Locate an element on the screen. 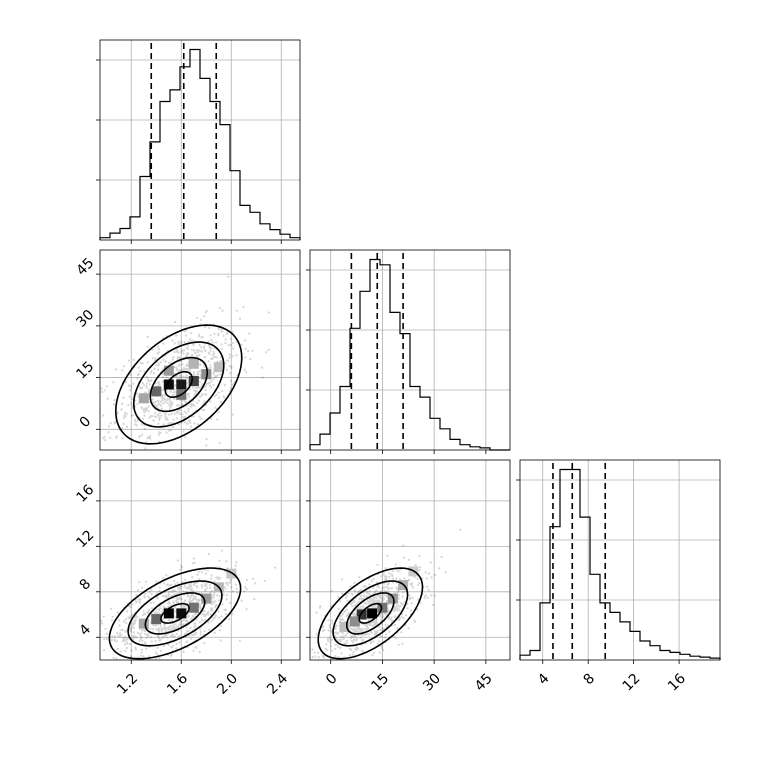 This screenshot has height=760, width=760. grid is located at coordinates (198, 352).